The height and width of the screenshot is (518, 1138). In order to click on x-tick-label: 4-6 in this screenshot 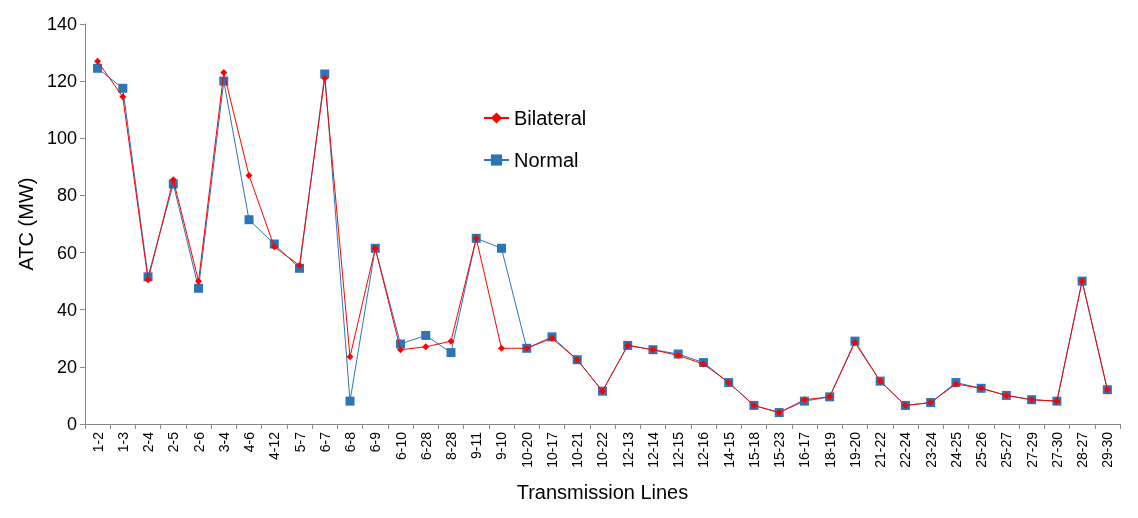, I will do `click(249, 442)`.